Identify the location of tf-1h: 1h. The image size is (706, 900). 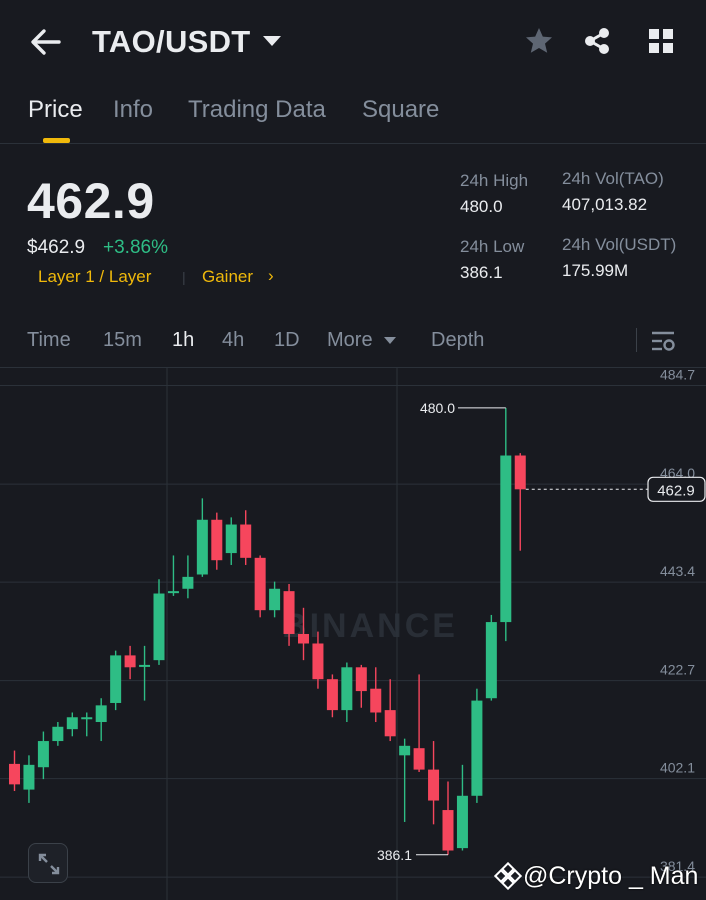
(183, 340).